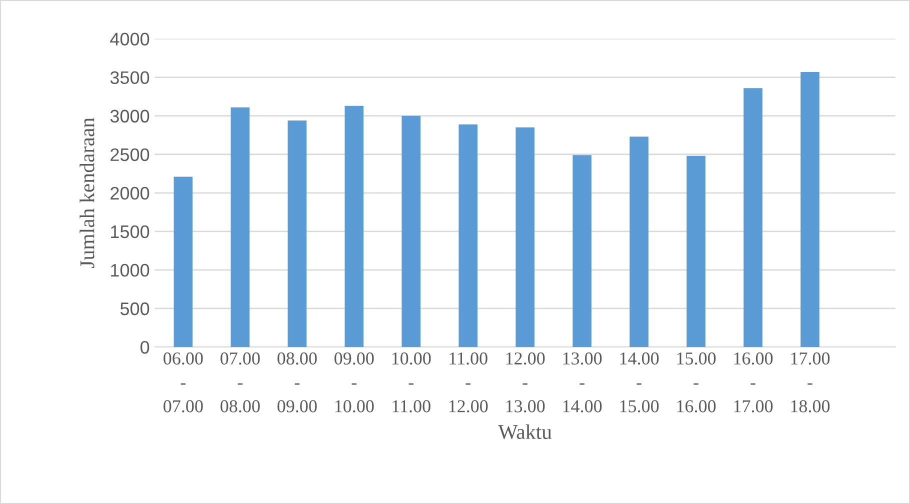 The width and height of the screenshot is (910, 504). I want to click on x-tick-label: 09.00 - 10.00, so click(354, 382).